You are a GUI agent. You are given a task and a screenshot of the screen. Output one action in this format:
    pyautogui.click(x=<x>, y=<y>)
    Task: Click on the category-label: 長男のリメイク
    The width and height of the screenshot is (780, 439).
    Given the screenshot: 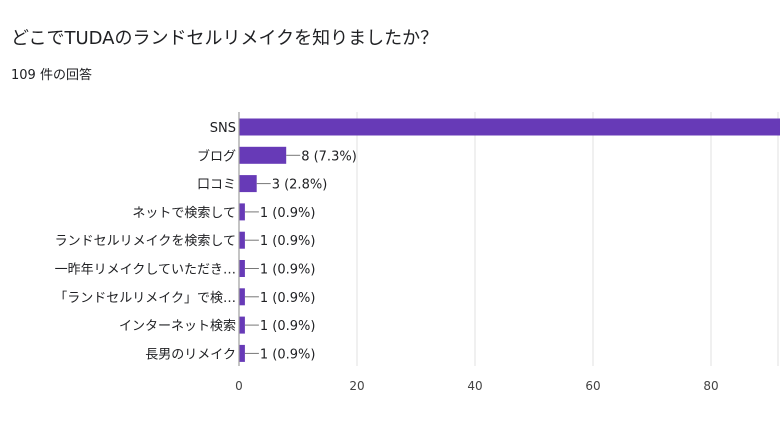 What is the action you would take?
    pyautogui.click(x=190, y=354)
    